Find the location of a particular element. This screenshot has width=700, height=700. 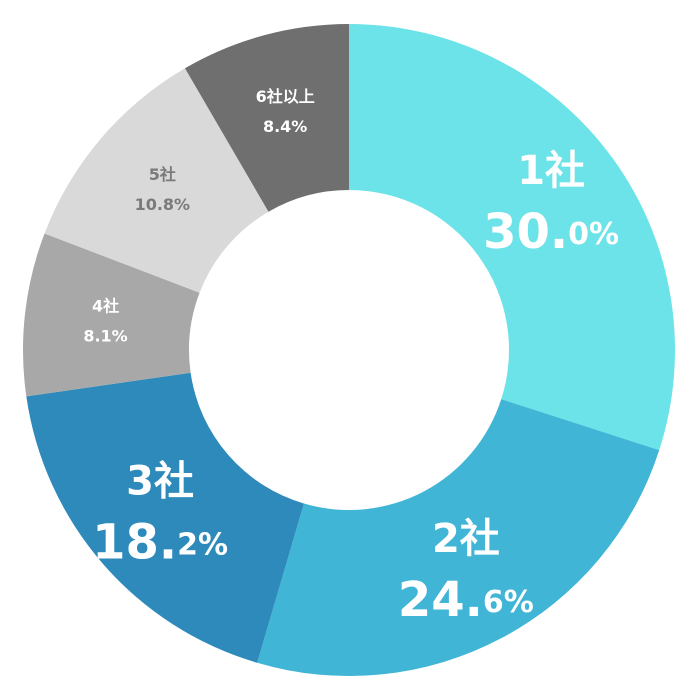

slice-category-label: 5社 is located at coordinates (162, 174).